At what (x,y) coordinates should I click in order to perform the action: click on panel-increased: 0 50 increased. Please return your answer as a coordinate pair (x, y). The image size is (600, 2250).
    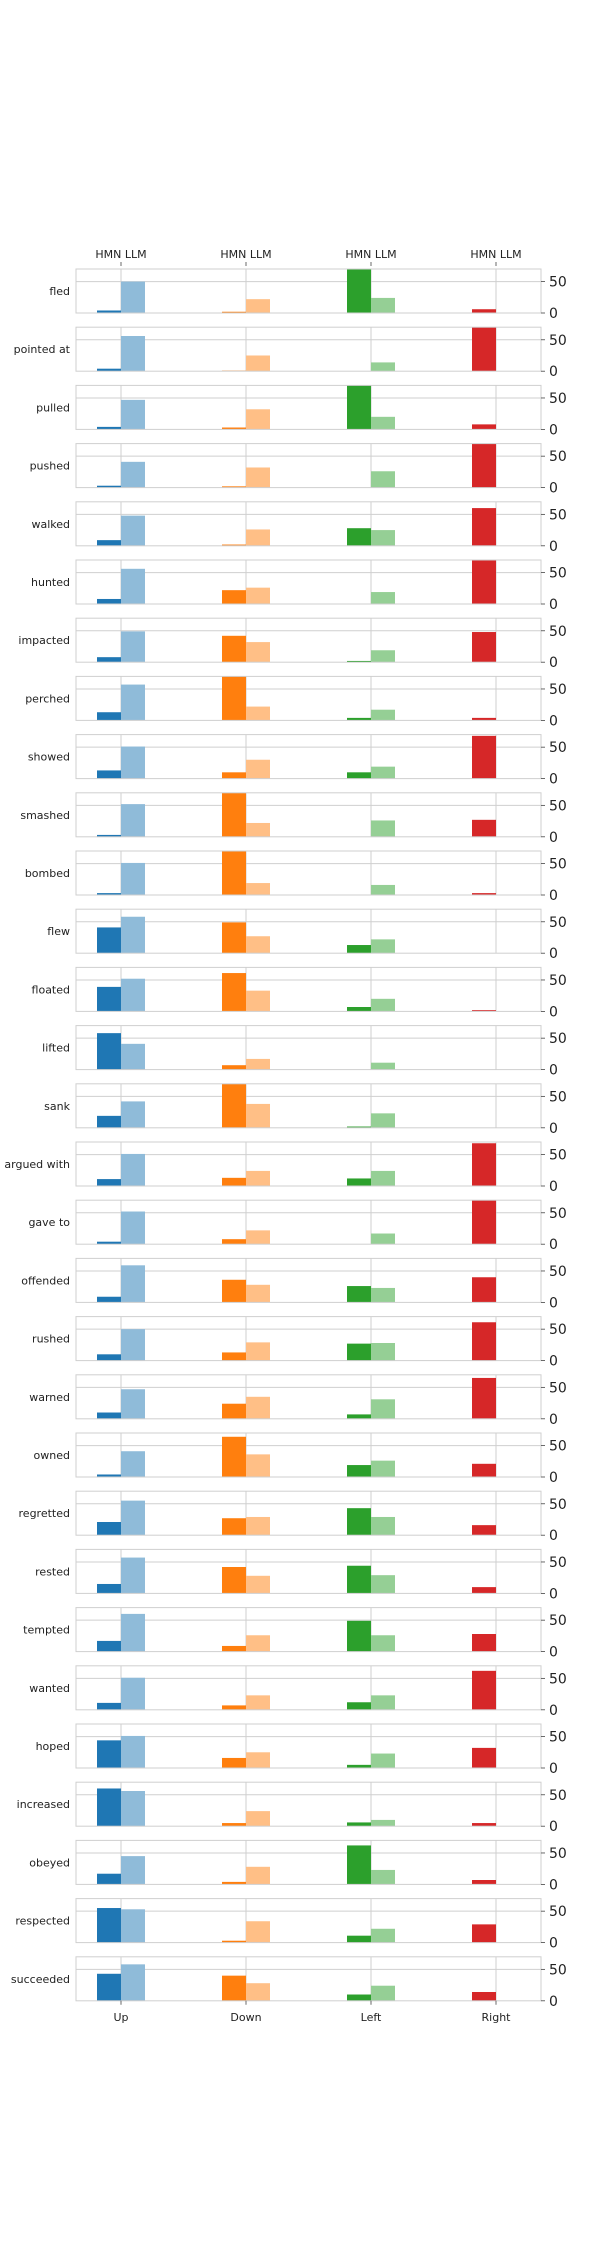
    Looking at the image, I should click on (292, 1808).